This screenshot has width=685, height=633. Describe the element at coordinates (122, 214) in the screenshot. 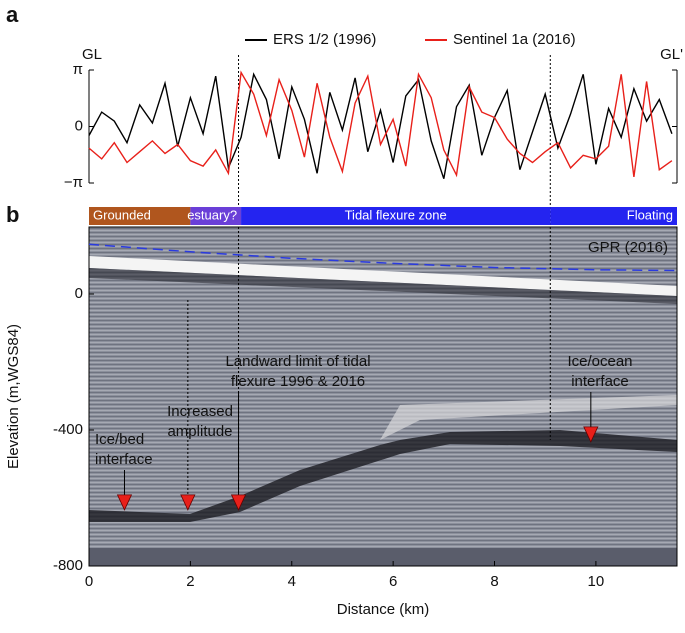

I see `zone-label: Grounded` at that location.